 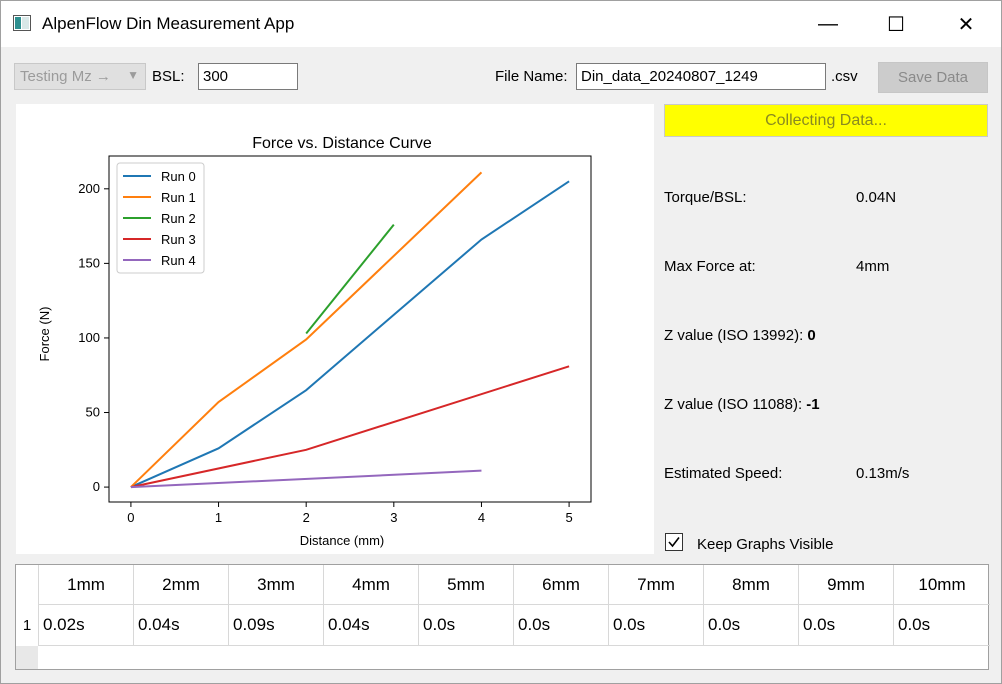 What do you see at coordinates (933, 77) in the screenshot?
I see `save-data-button: Save Data` at bounding box center [933, 77].